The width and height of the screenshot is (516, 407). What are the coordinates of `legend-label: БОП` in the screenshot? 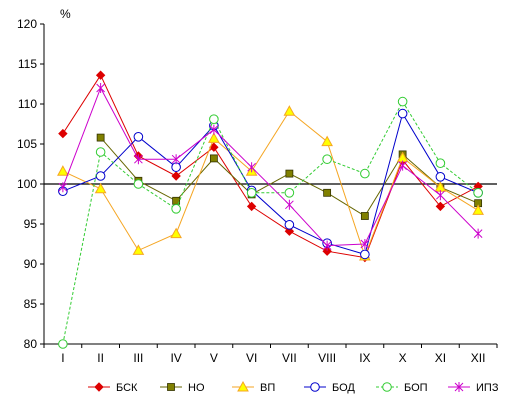 It's located at (416, 388).